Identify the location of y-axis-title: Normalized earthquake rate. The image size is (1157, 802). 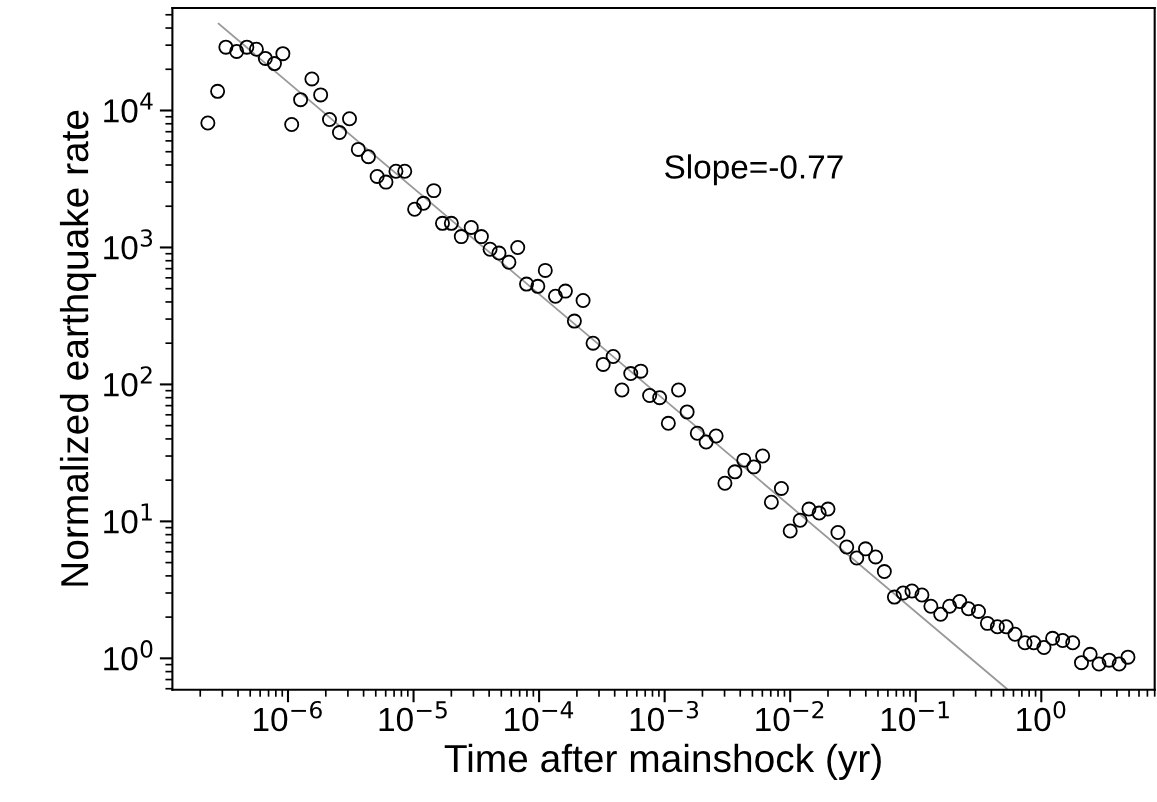
(78, 348).